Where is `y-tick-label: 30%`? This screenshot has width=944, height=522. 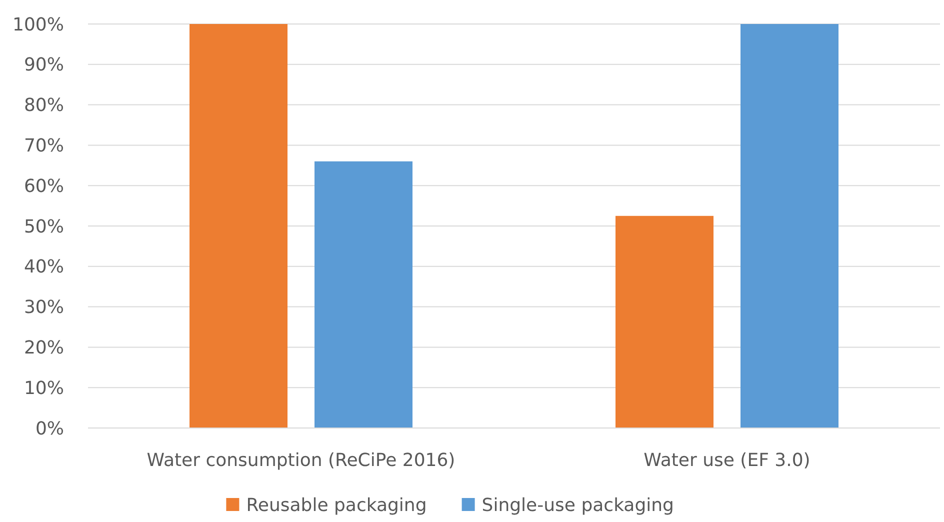
y-tick-label: 30% is located at coordinates (44, 307).